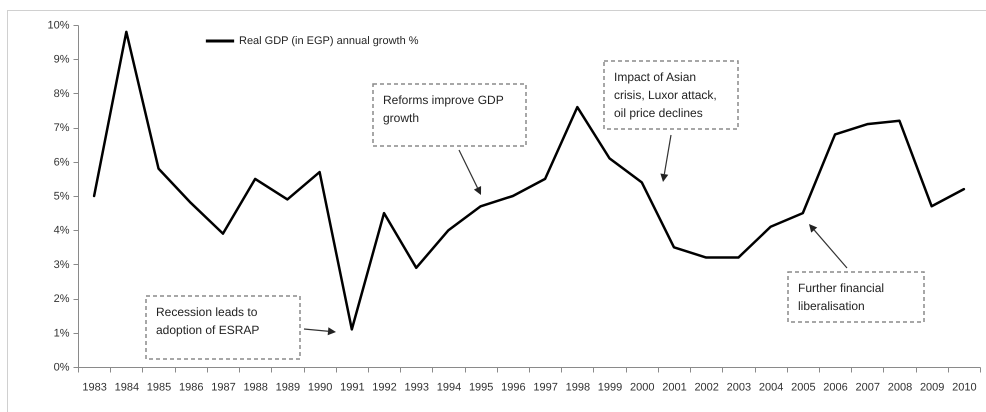 The height and width of the screenshot is (412, 986). What do you see at coordinates (803, 388) in the screenshot?
I see `x-tick-label: 2005` at bounding box center [803, 388].